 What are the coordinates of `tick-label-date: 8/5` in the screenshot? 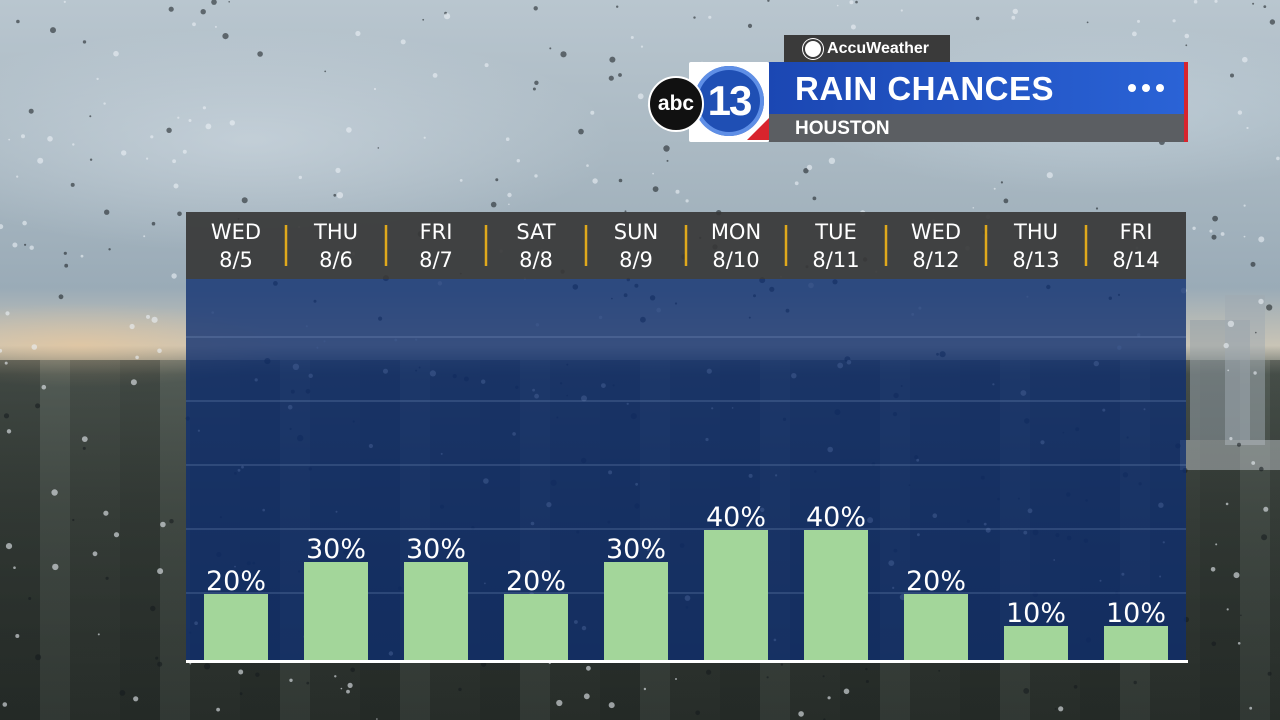 It's located at (236, 260).